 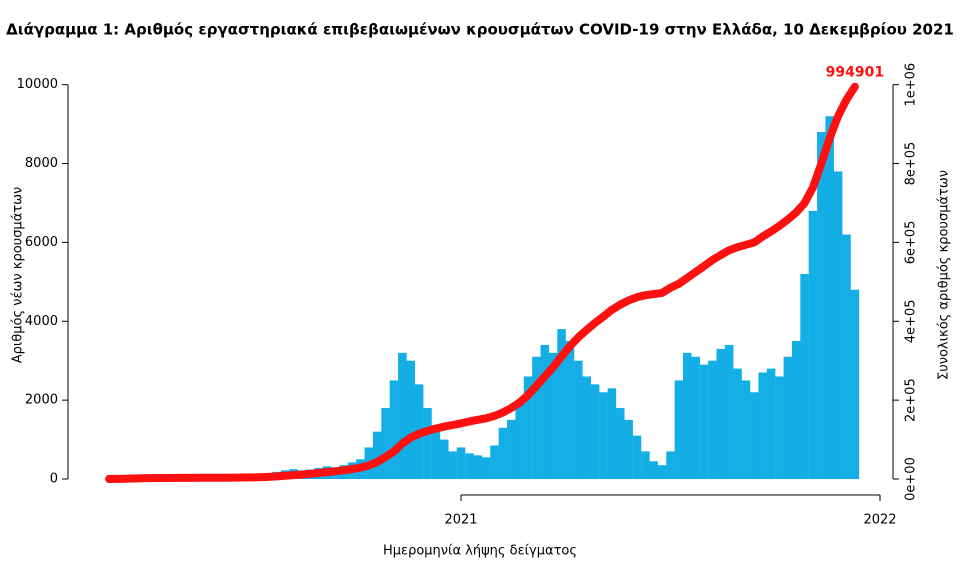 What do you see at coordinates (911, 479) in the screenshot?
I see `y2-tick-label: 0e+00` at bounding box center [911, 479].